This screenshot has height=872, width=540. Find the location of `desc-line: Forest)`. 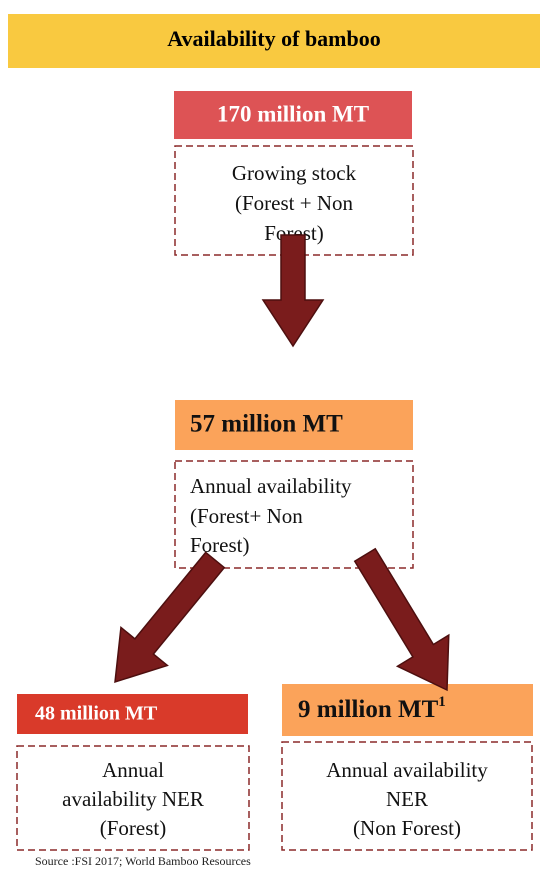

desc-line: Forest) is located at coordinates (220, 545).